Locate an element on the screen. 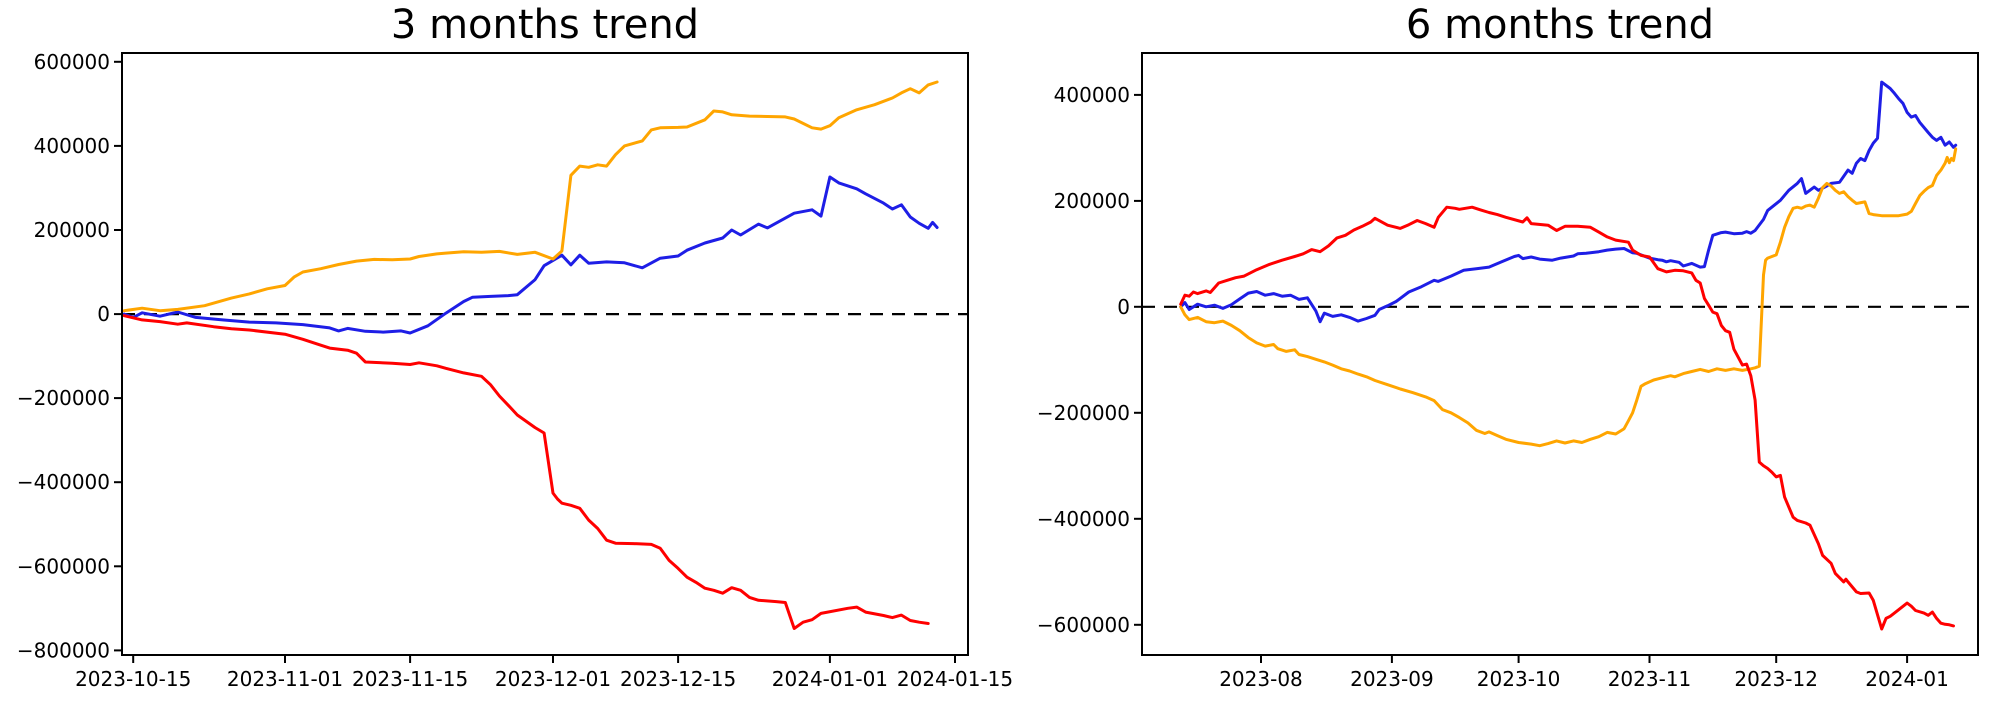 This screenshot has height=704, width=2000. x-tick-label: 2023-12-01 is located at coordinates (553, 679).